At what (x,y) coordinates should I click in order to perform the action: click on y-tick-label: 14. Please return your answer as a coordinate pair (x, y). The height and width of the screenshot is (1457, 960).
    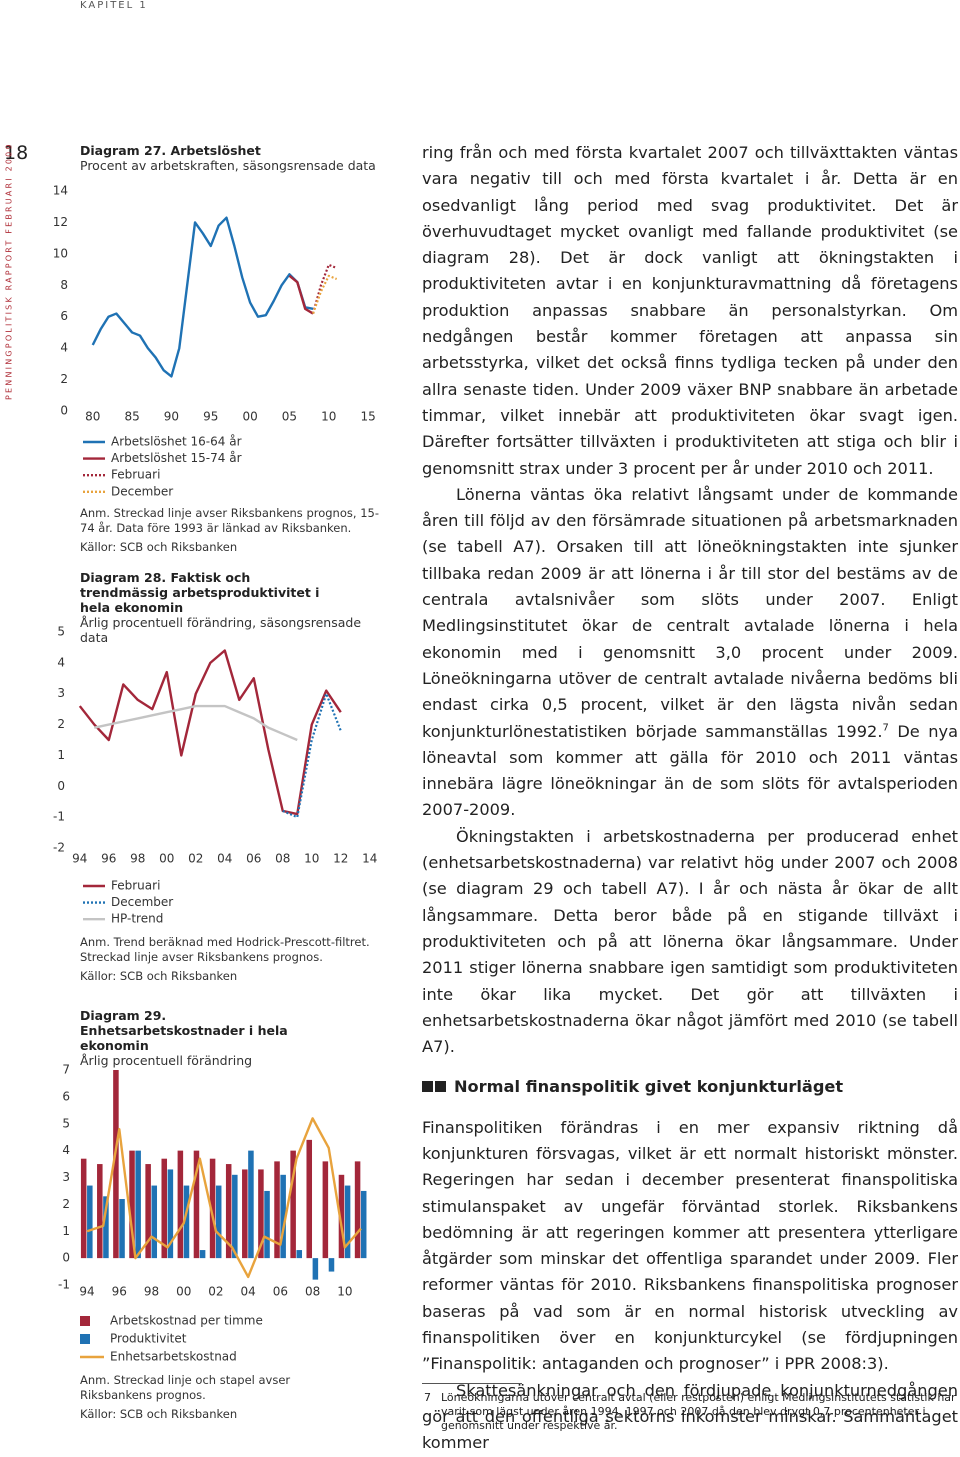
    Looking at the image, I should click on (60, 191).